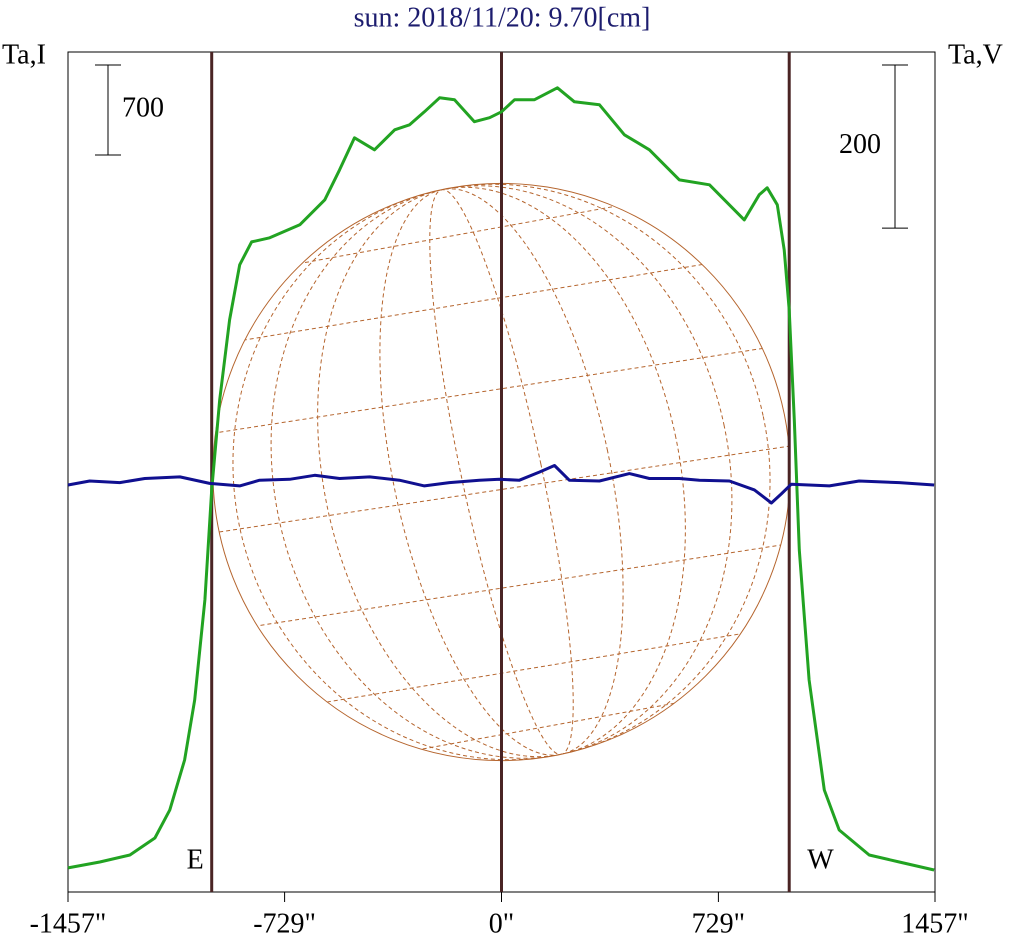  I want to click on x-tick-label: -729", so click(284, 923).